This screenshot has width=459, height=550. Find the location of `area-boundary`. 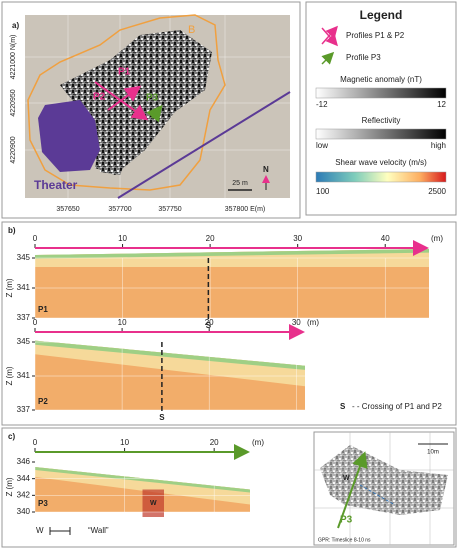

area-boundary is located at coordinates (126, 102).